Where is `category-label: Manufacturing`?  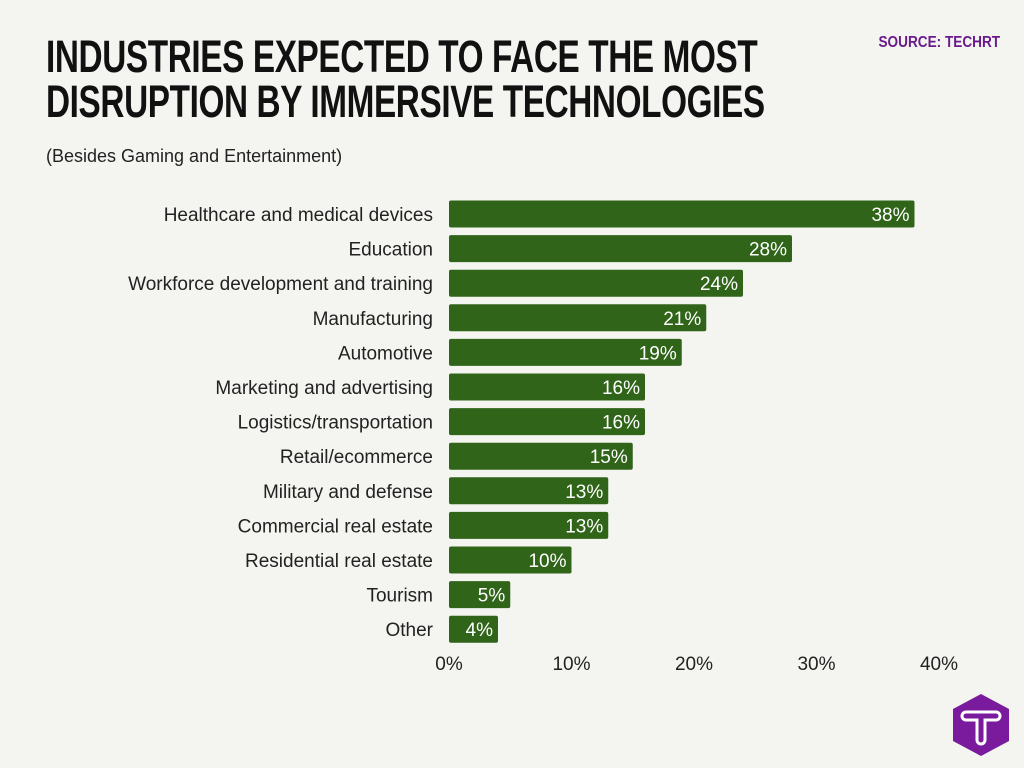
category-label: Manufacturing is located at coordinates (373, 319).